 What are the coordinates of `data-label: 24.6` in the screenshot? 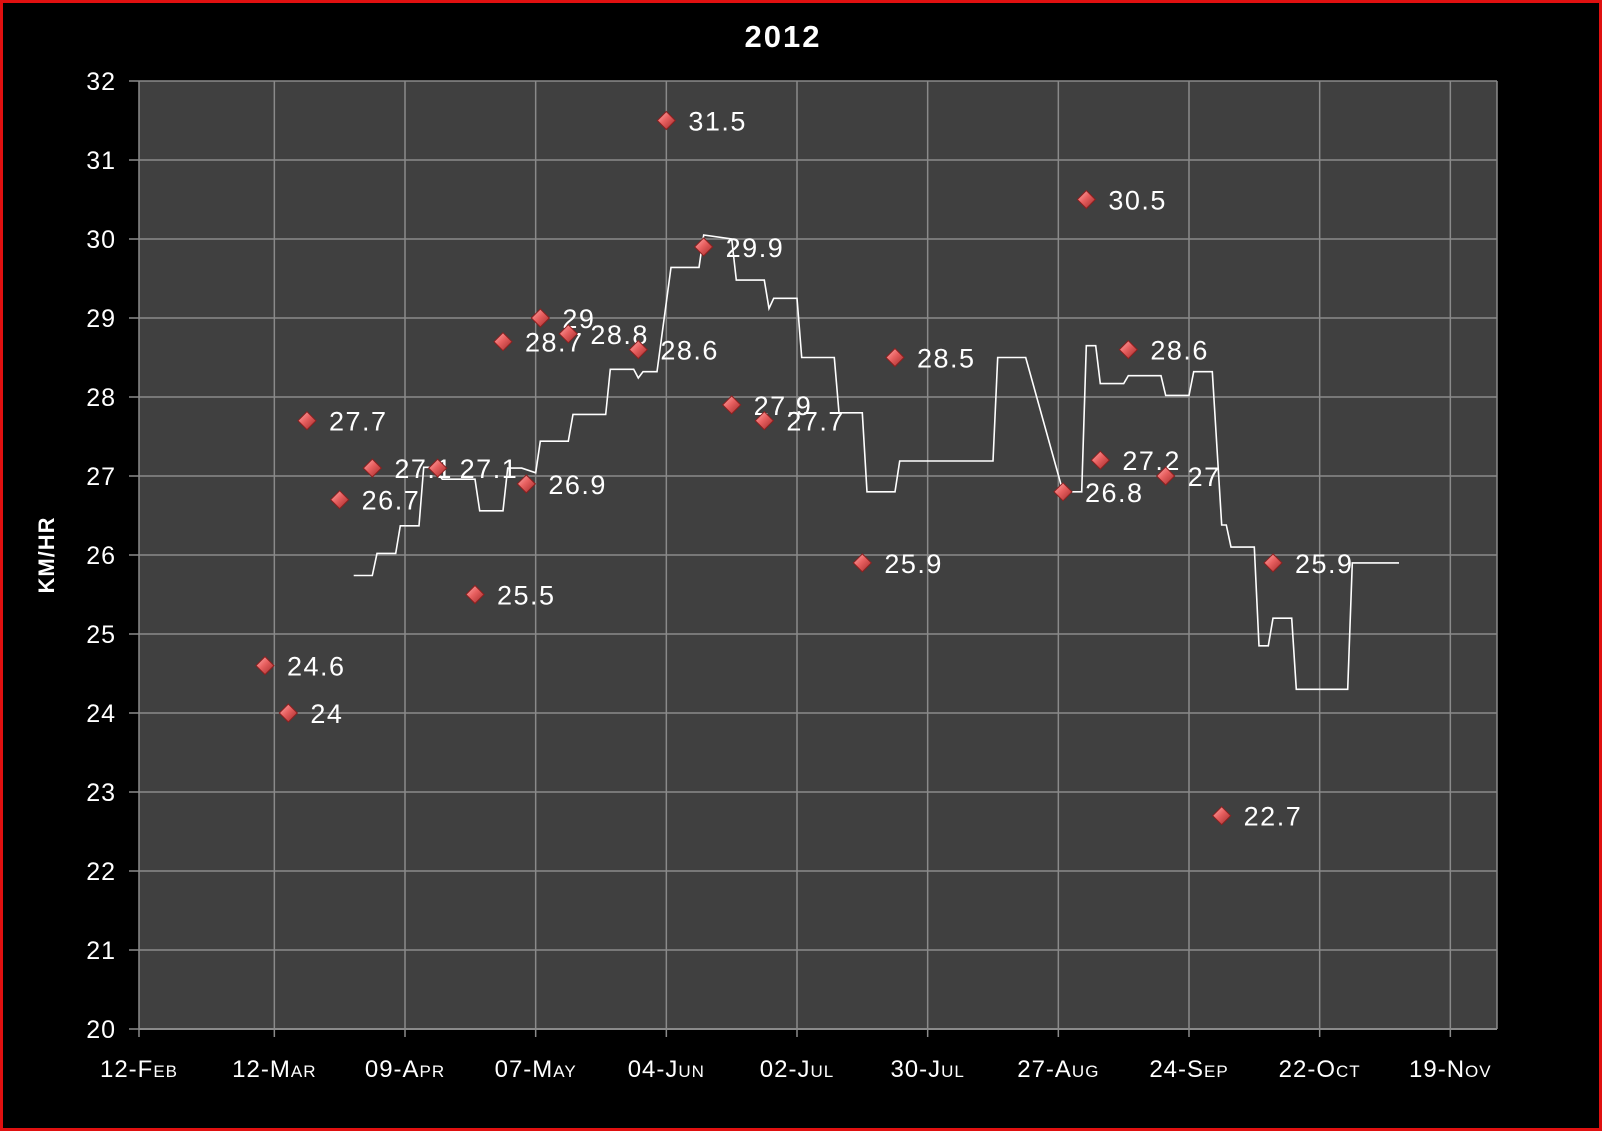 It's located at (316, 667).